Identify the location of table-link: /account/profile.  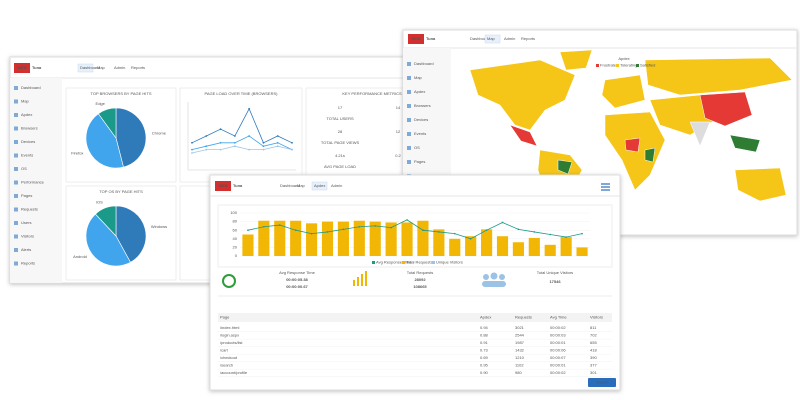
(234, 372).